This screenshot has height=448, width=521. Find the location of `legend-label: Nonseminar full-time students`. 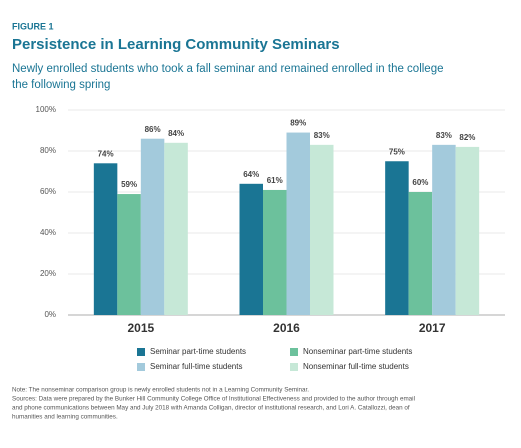

legend-label: Nonseminar full-time students is located at coordinates (356, 366).